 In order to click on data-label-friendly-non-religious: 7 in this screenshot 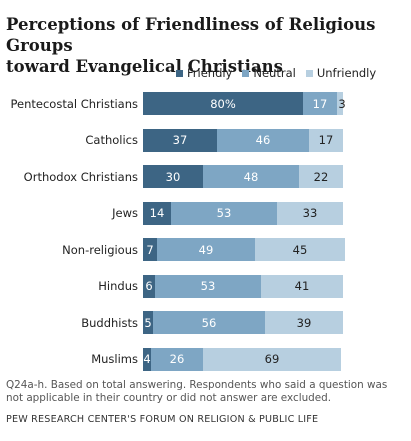, I will do `click(150, 249)`.